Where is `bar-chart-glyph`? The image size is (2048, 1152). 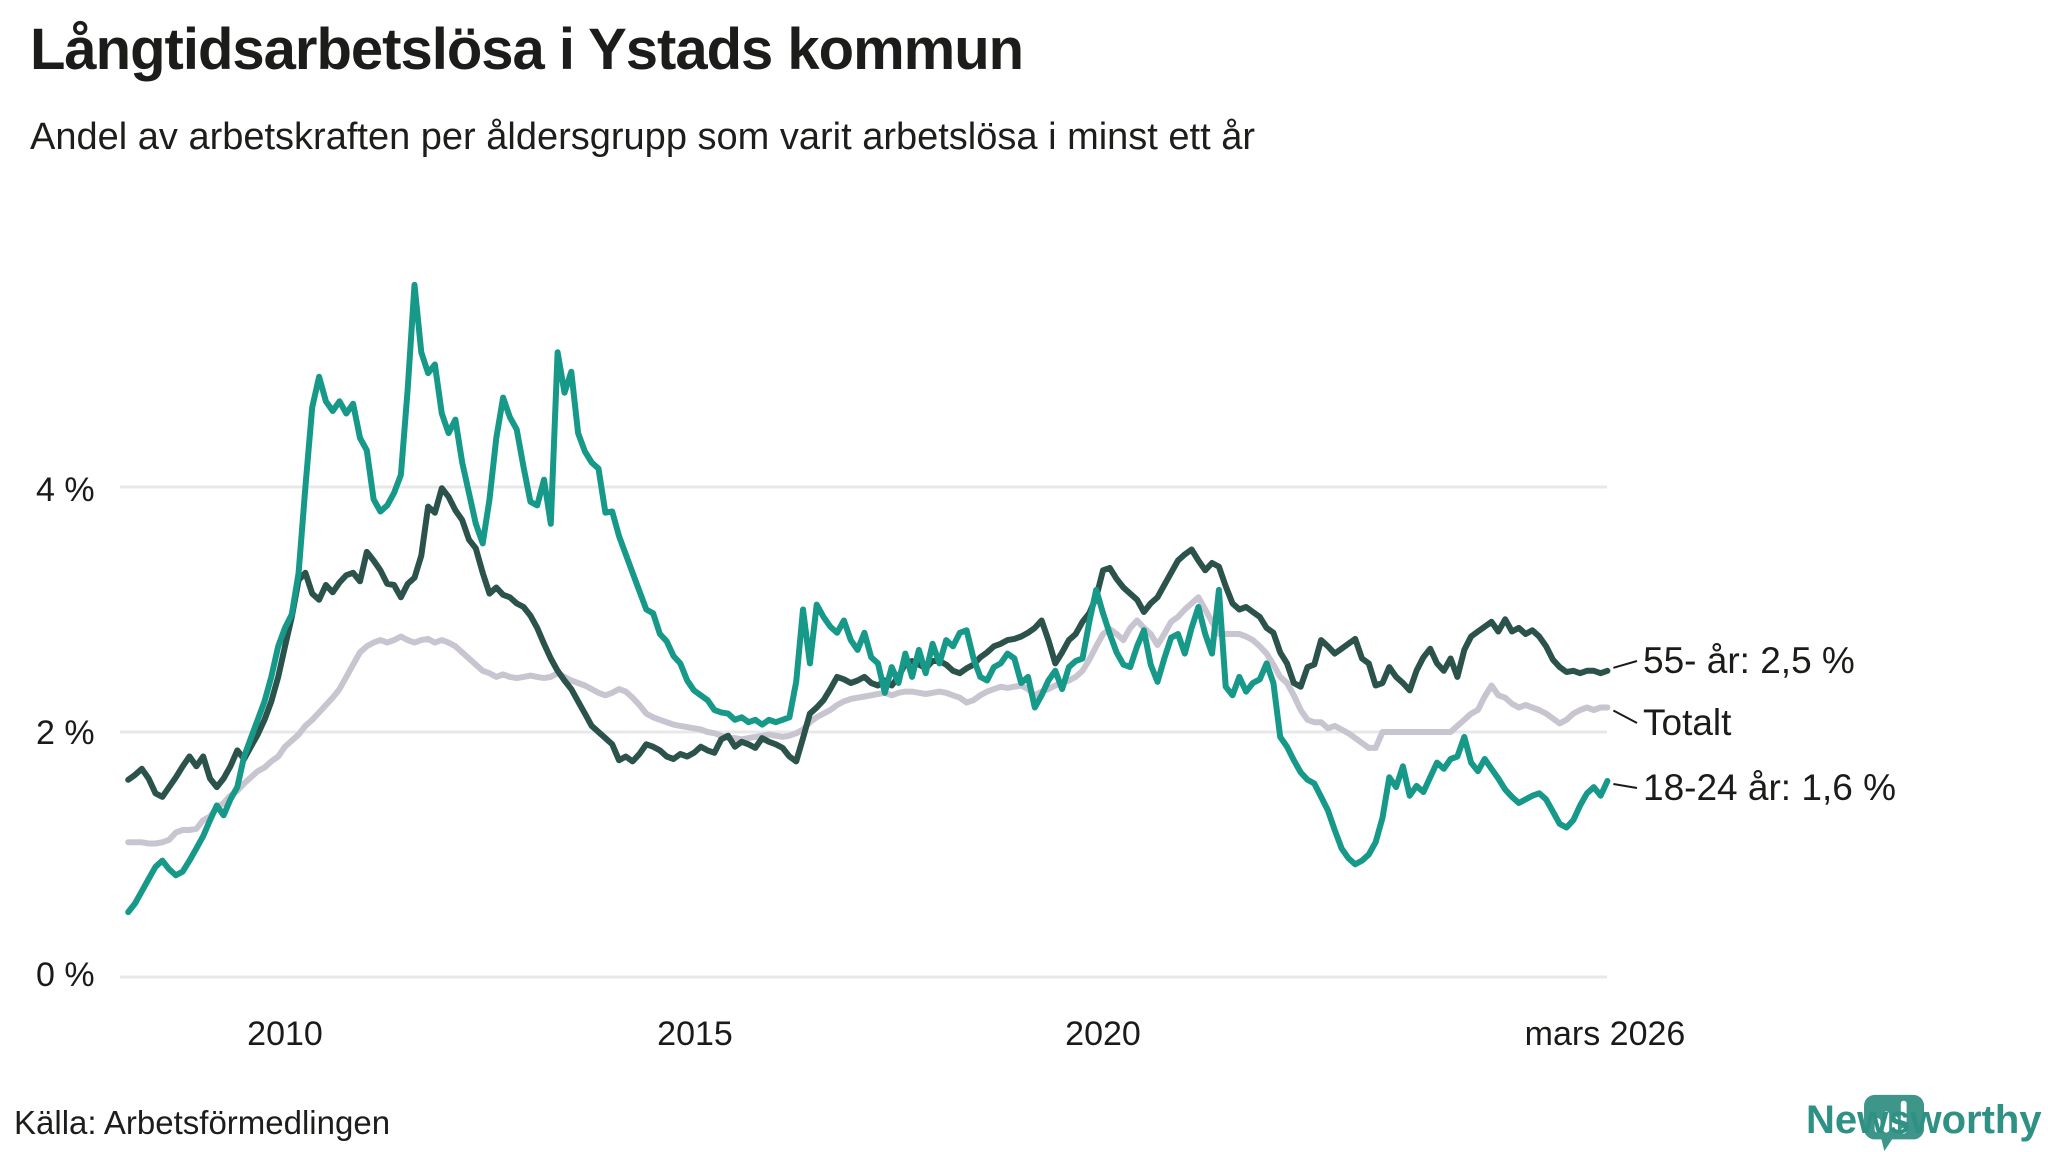
bar-chart-glyph is located at coordinates (1890, 1117).